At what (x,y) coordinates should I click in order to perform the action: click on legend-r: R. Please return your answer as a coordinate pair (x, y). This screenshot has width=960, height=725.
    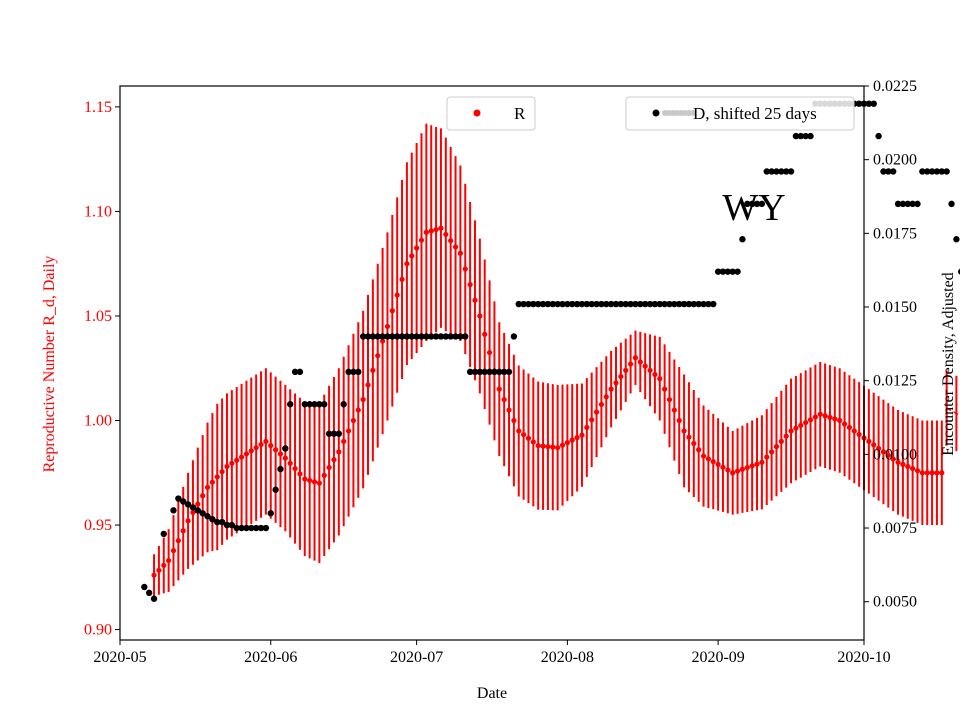
    Looking at the image, I should click on (491, 113).